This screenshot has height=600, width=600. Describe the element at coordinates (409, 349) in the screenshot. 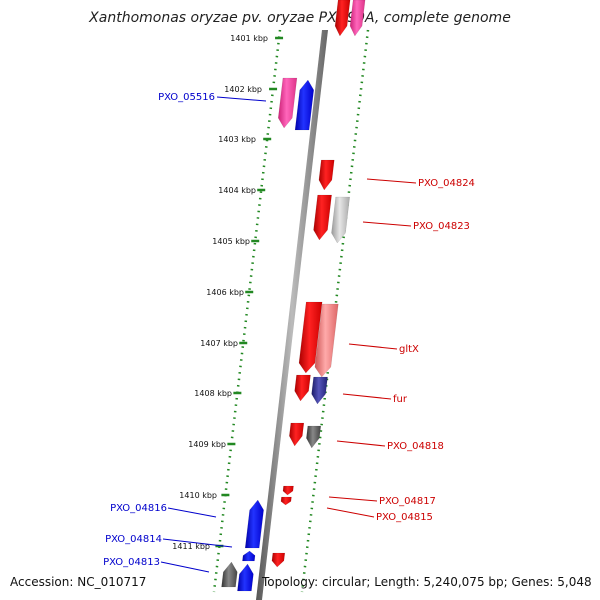

I see `gene-label-right: gltX` at that location.